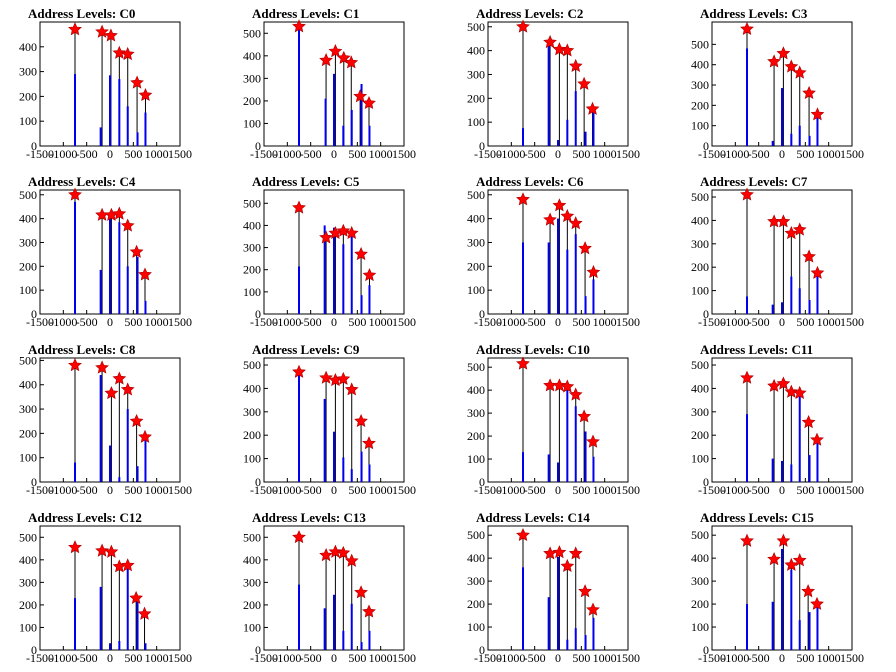 The height and width of the screenshot is (672, 896). What do you see at coordinates (700, 197) in the screenshot?
I see `y-tick-label: 500` at bounding box center [700, 197].